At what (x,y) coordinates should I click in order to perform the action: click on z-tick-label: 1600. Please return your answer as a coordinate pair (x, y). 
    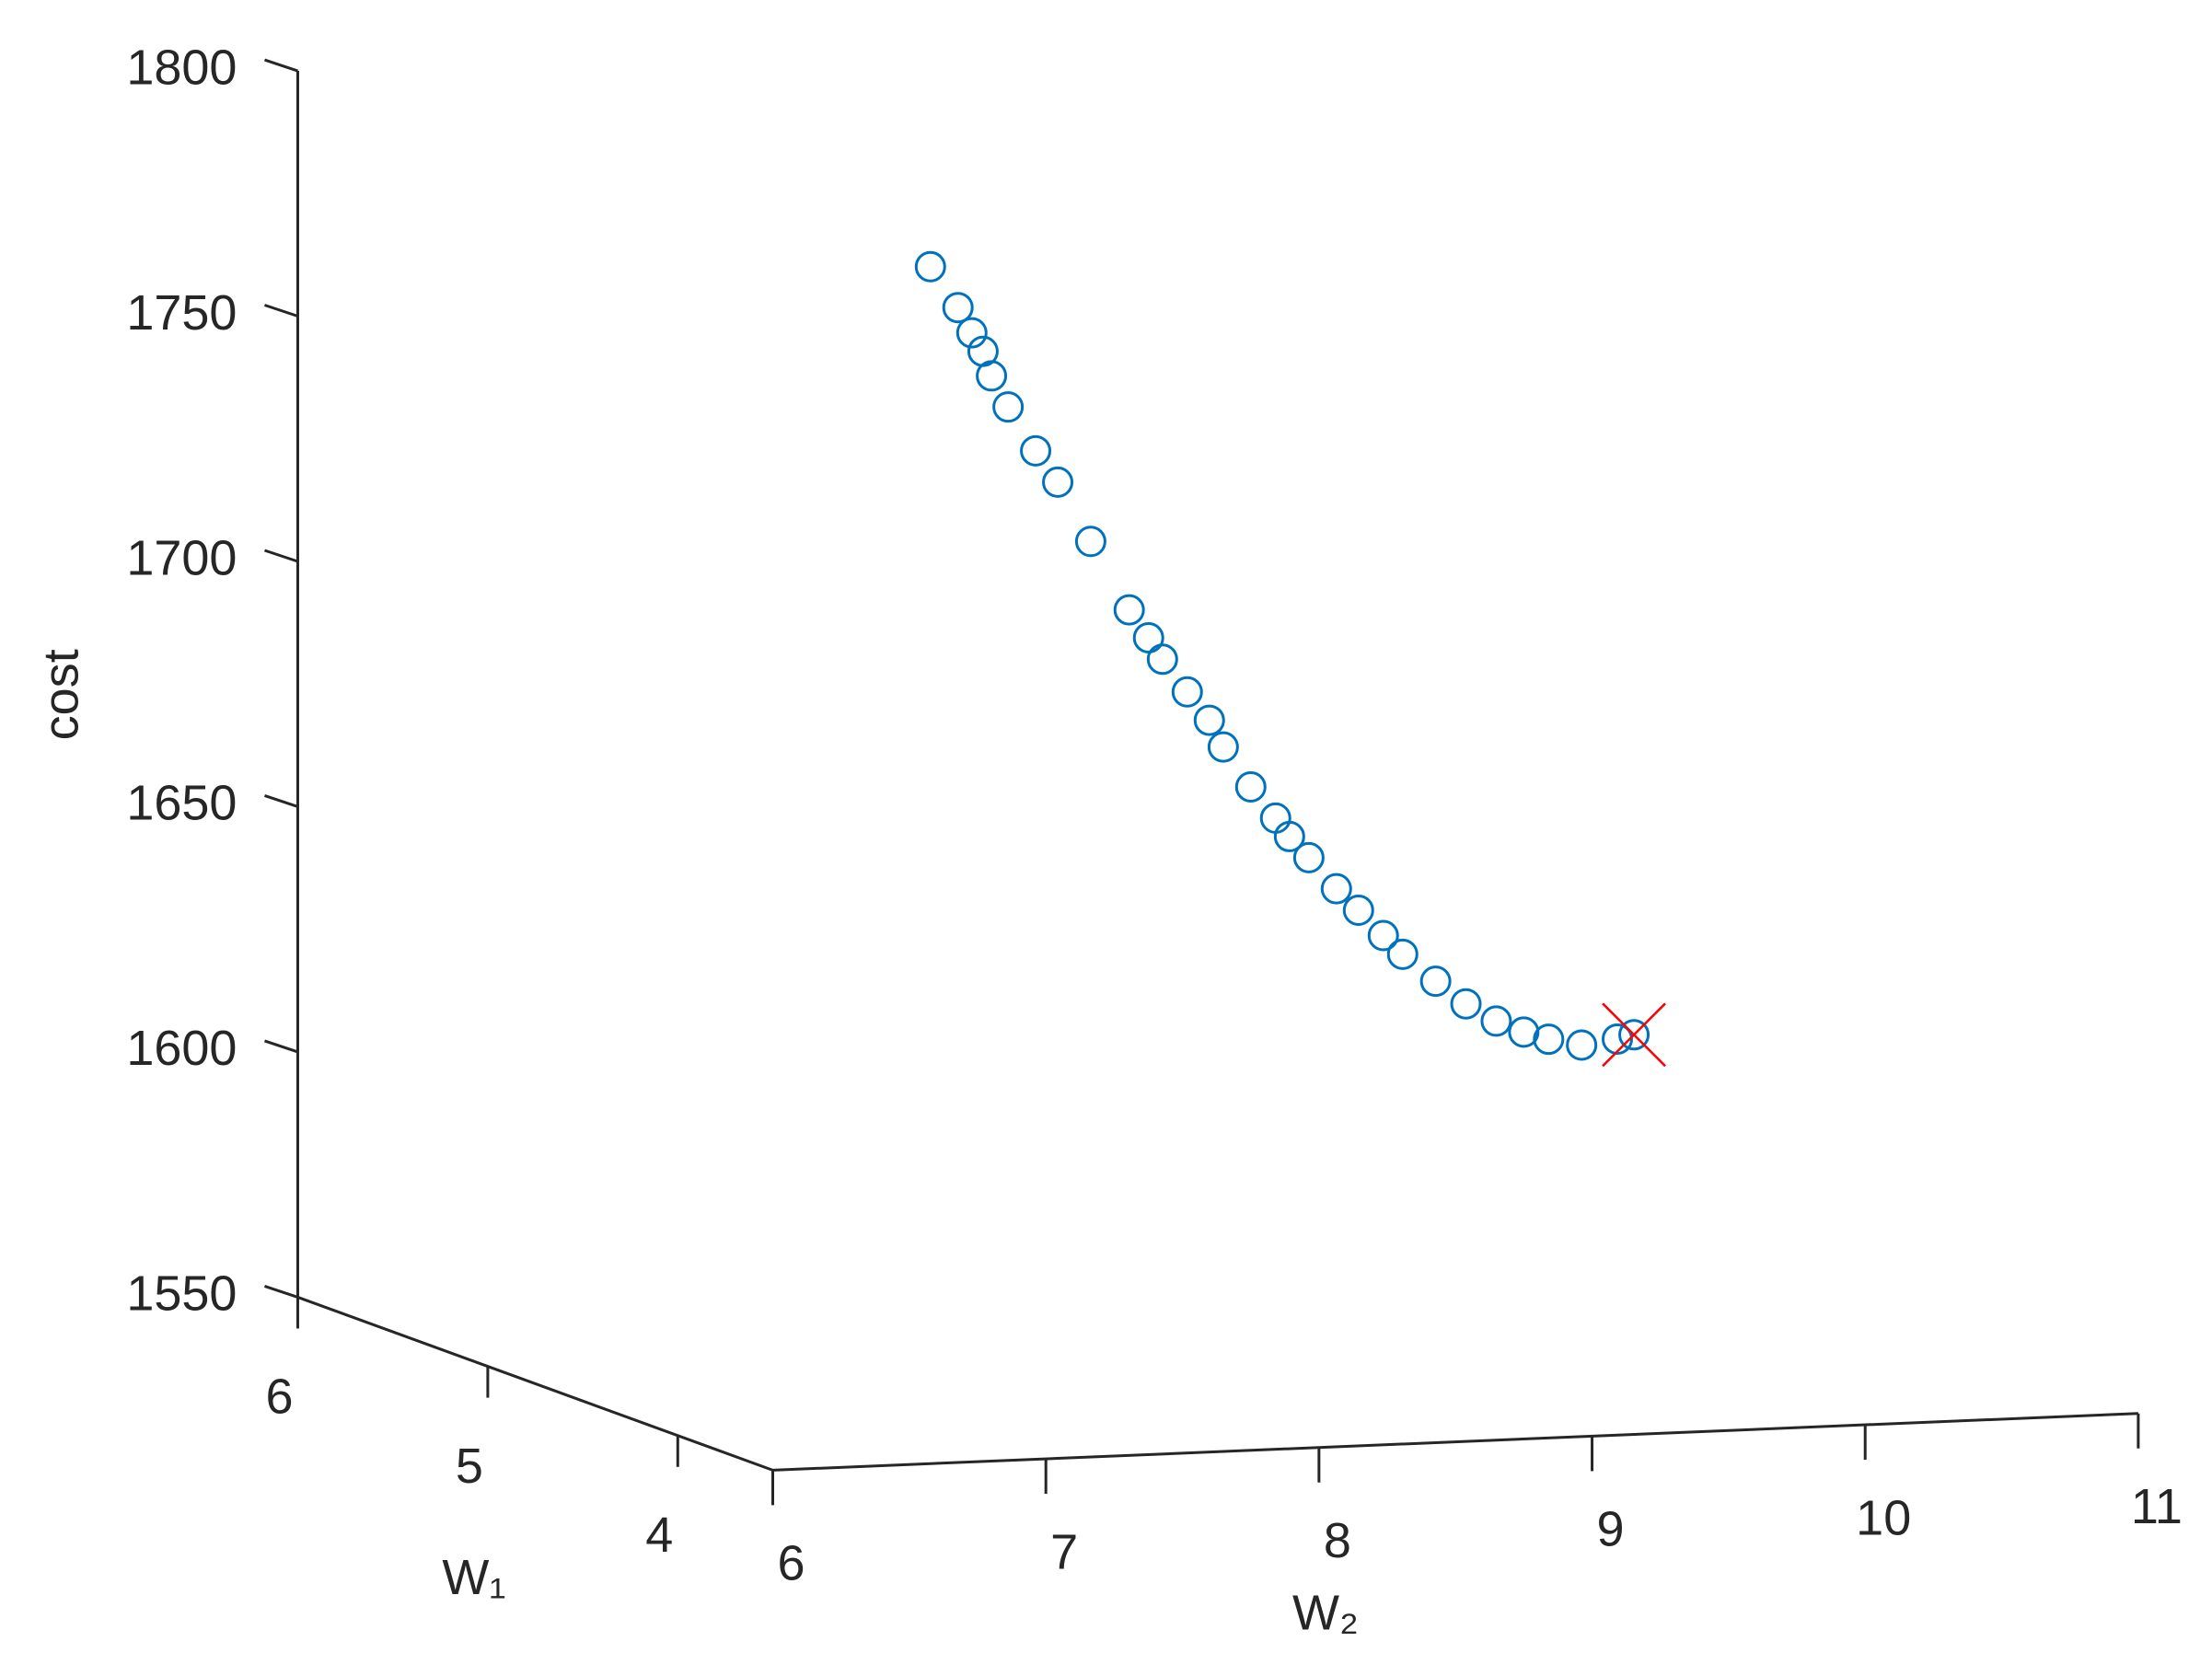
    Looking at the image, I should click on (181, 1048).